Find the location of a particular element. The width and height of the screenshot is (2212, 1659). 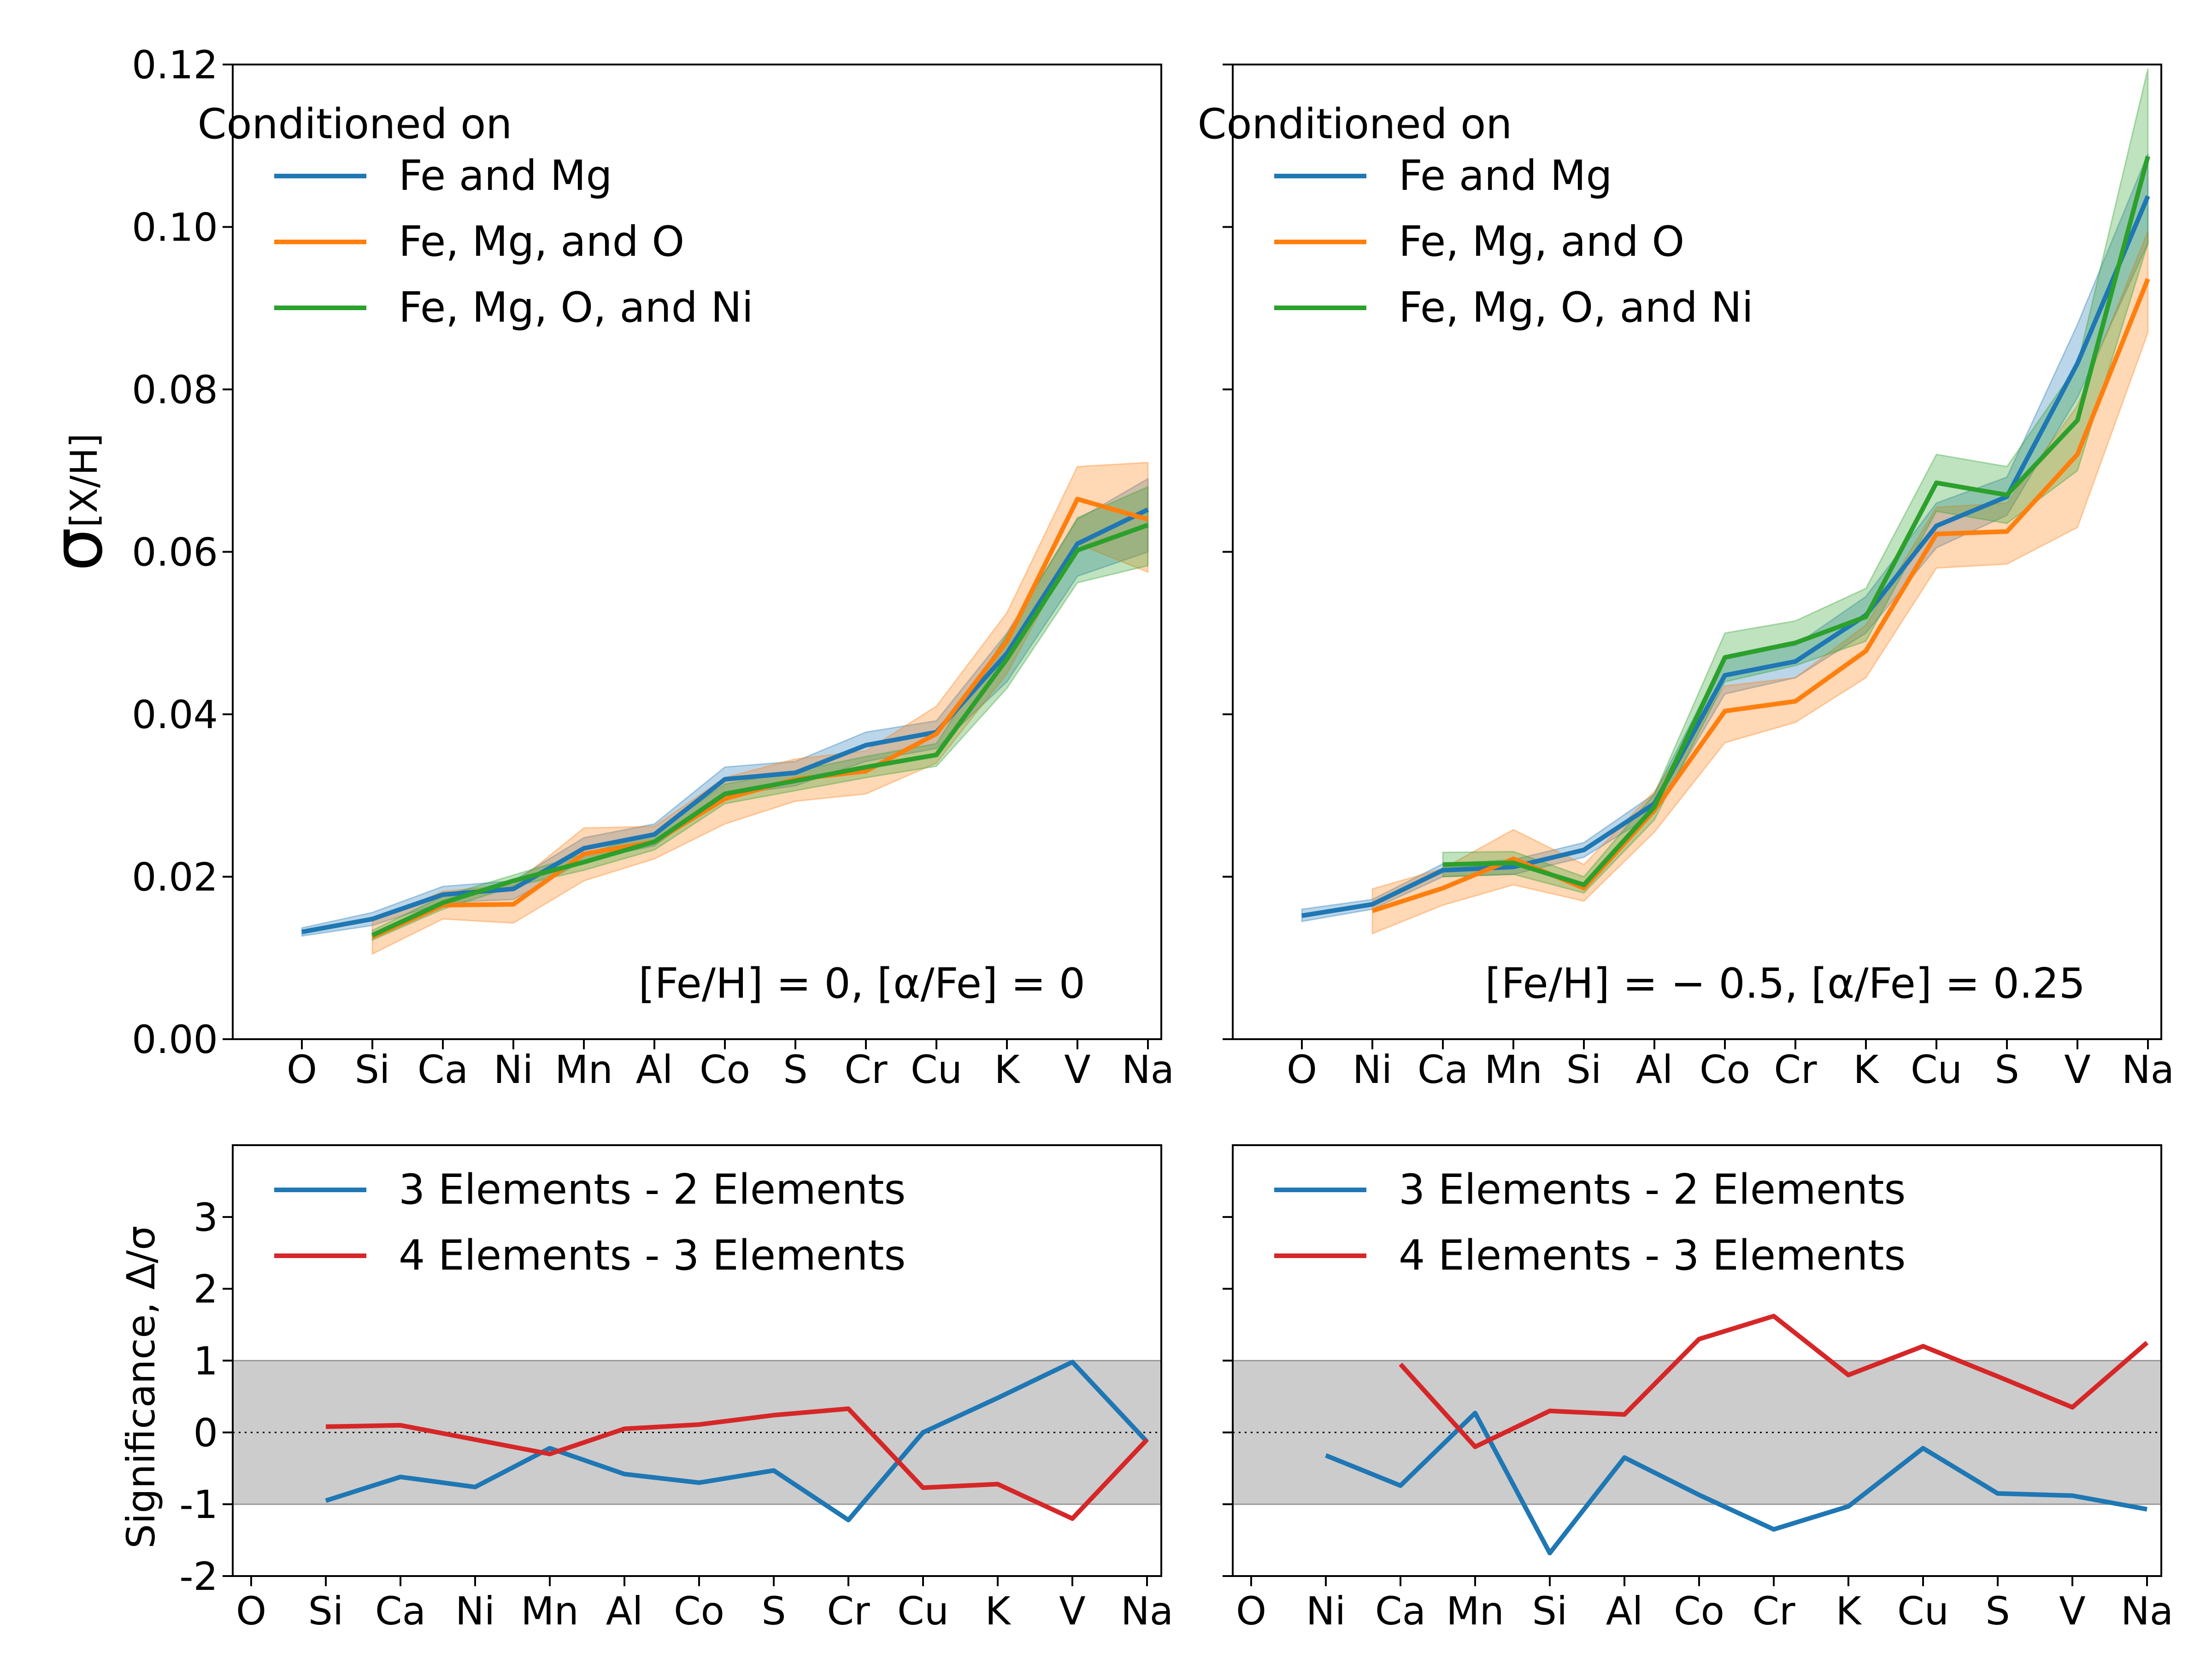

condition-annotation: [Fe/H] = 0, [α/Fe] = 0 is located at coordinates (861, 983).